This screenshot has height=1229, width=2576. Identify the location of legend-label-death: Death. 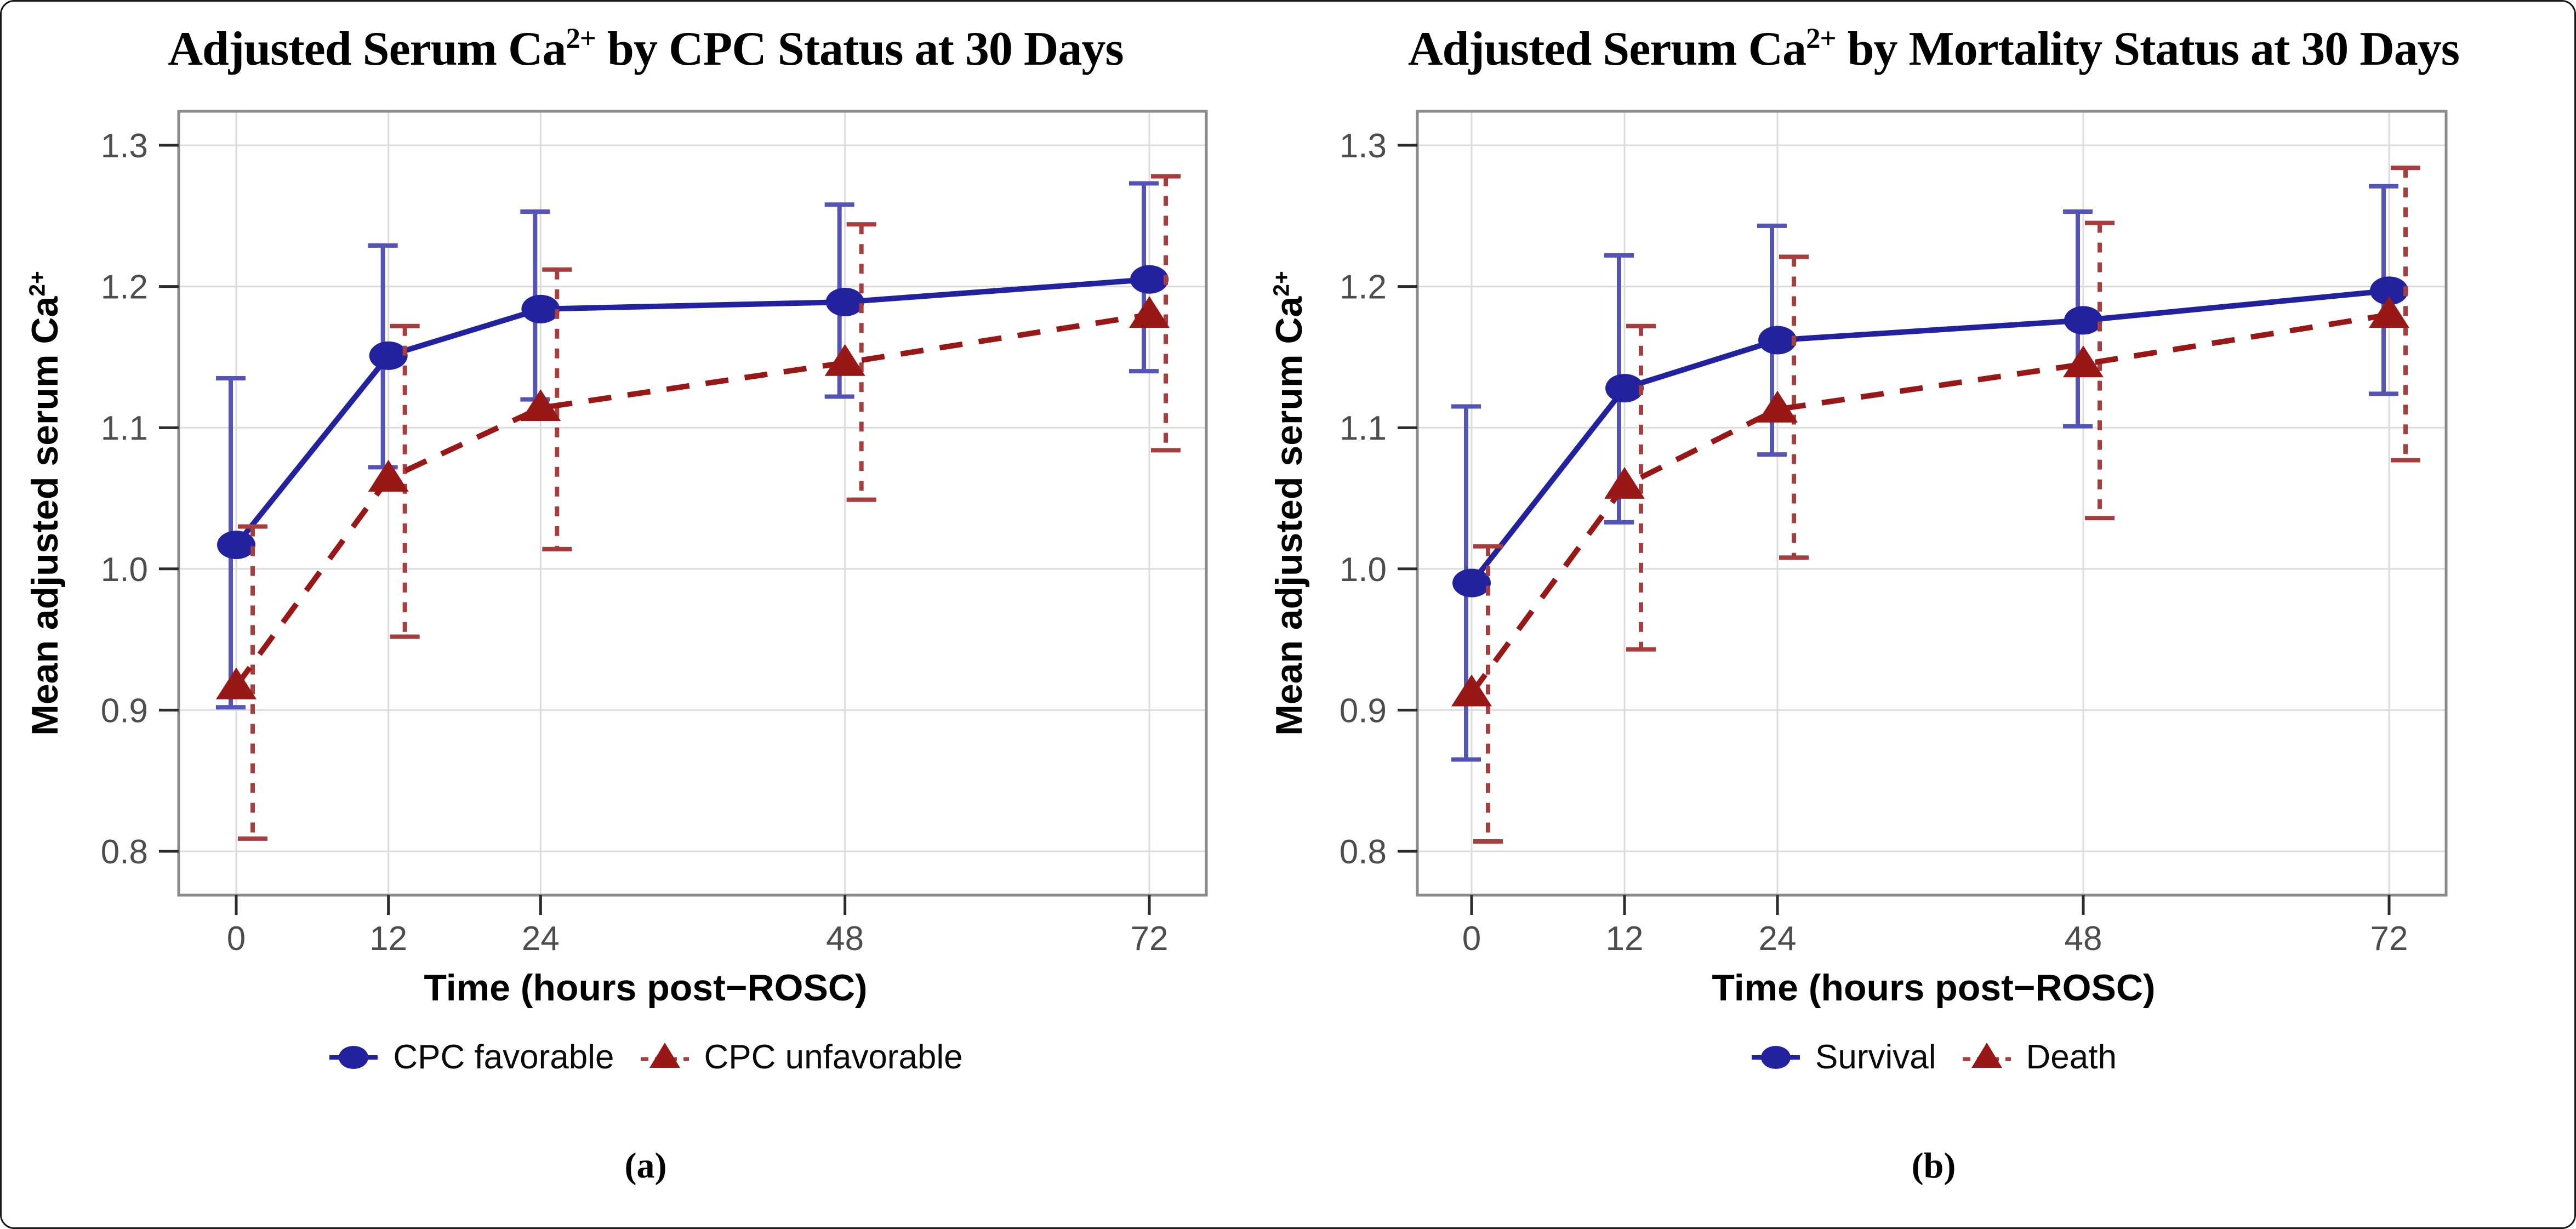
(2071, 1057).